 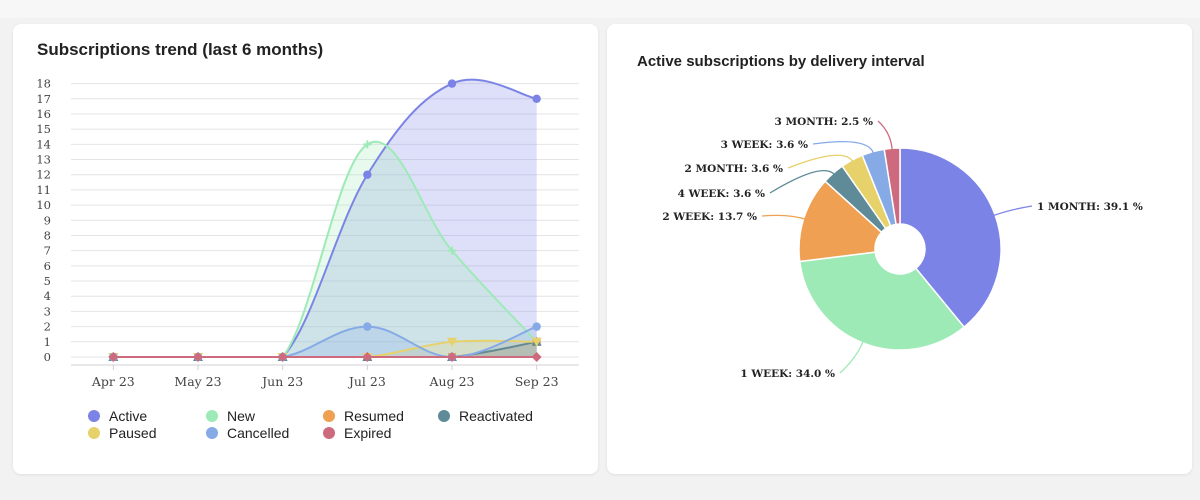 I want to click on legend-label: New, so click(x=241, y=416).